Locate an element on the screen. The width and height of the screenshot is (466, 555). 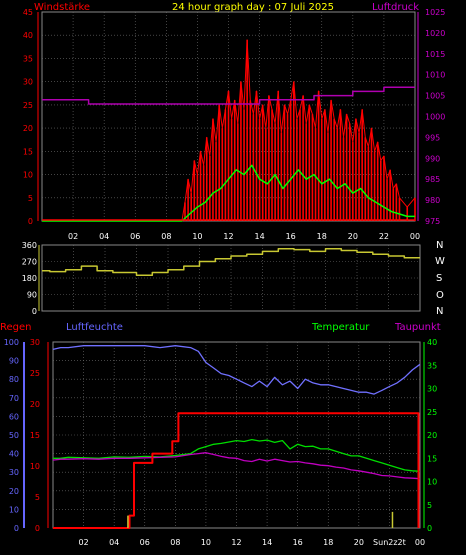
rain-y-tick-label: 10 is located at coordinates (35, 466).